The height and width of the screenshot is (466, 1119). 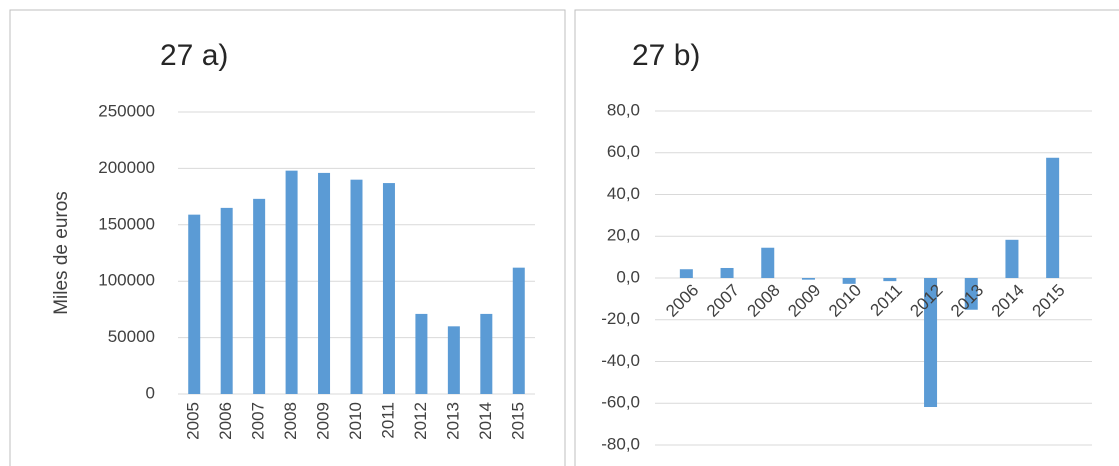 What do you see at coordinates (126, 280) in the screenshot?
I see `y-tick-label: 100000` at bounding box center [126, 280].